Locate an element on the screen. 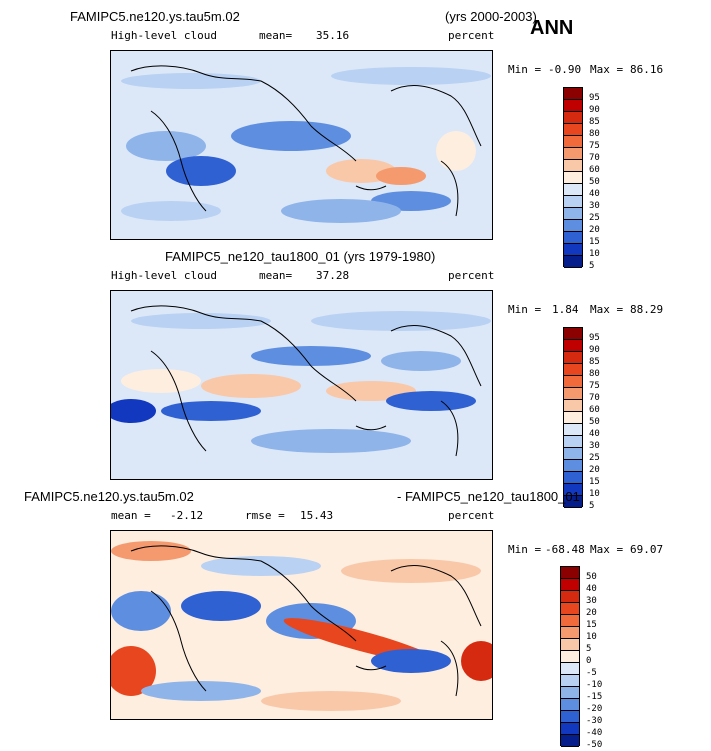  panel1-min-label: Min = is located at coordinates (525, 69).